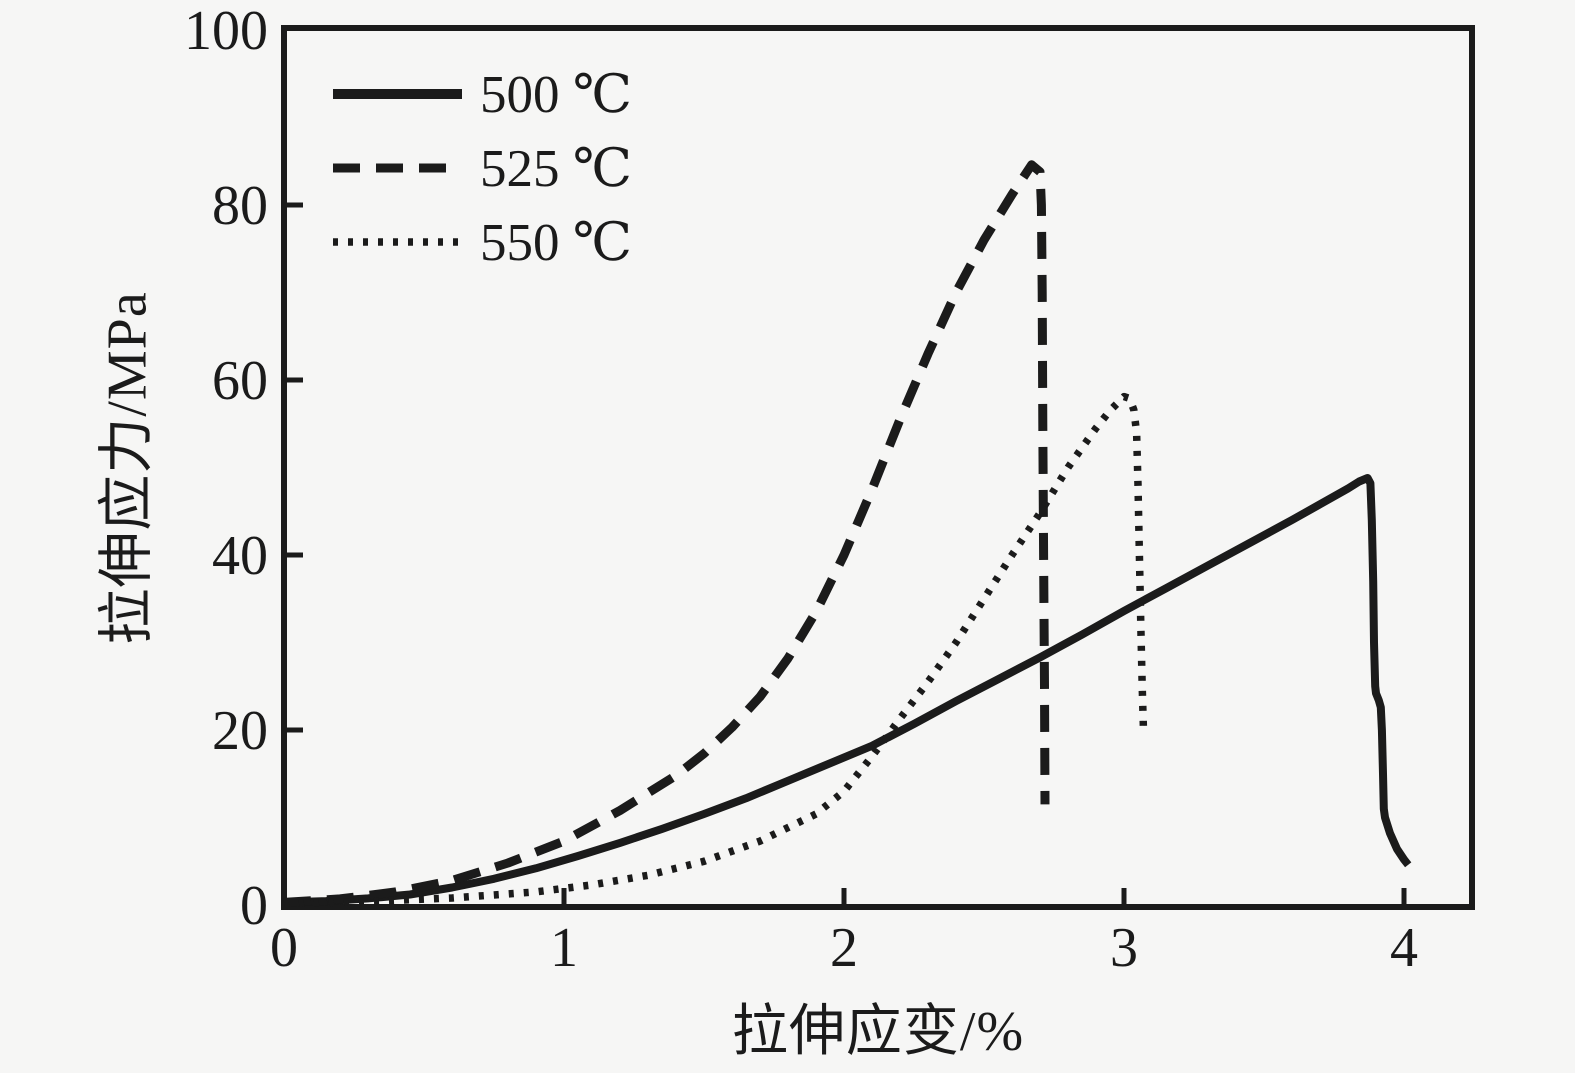 The image size is (1575, 1073). Describe the element at coordinates (254, 906) in the screenshot. I see `y-tick-label: 0` at that location.